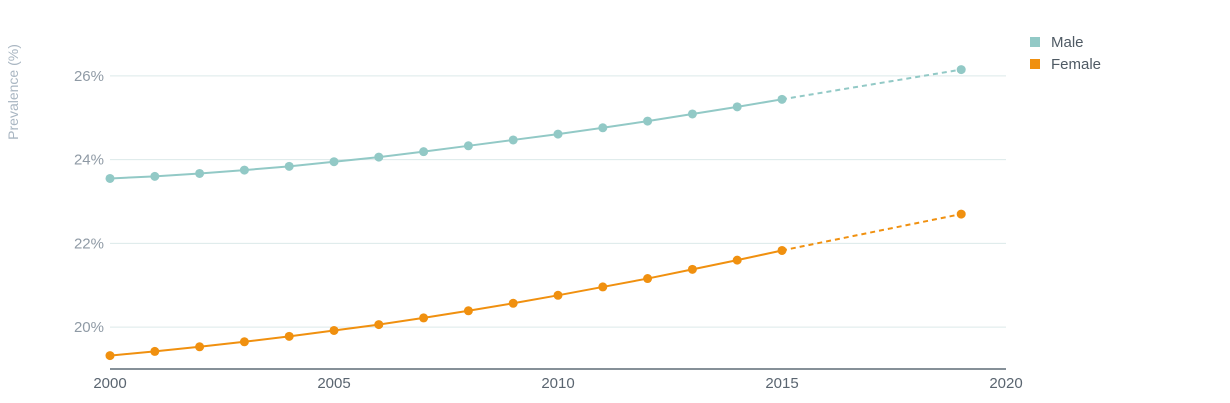 The width and height of the screenshot is (1230, 403). I want to click on y-tick-label: 20%, so click(89, 327).